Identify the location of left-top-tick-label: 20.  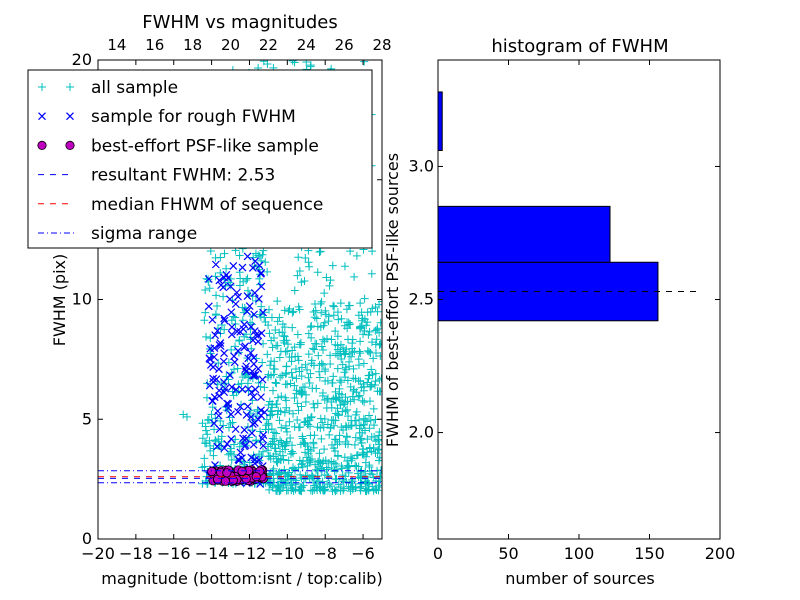
(230, 45).